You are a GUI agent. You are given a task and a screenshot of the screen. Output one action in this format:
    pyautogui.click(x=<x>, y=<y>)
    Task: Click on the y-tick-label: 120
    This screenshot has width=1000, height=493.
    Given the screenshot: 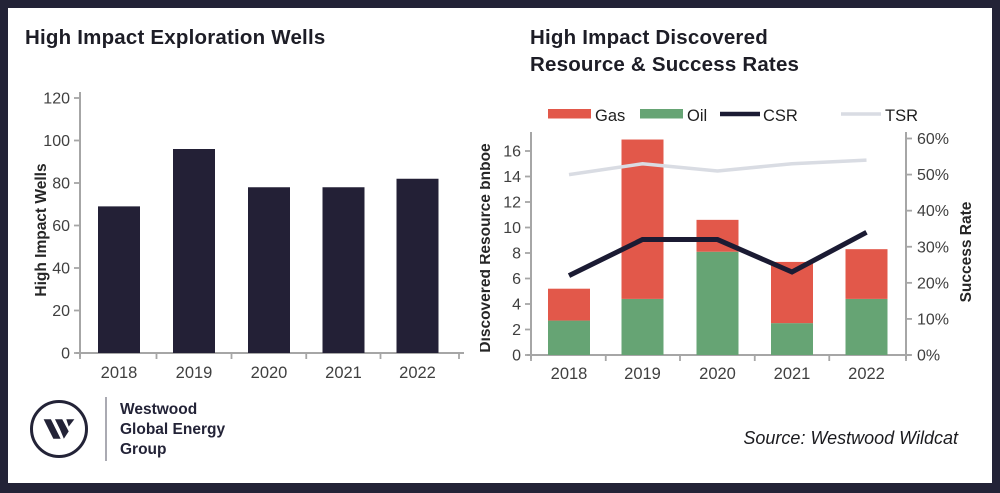 What is the action you would take?
    pyautogui.click(x=56, y=99)
    